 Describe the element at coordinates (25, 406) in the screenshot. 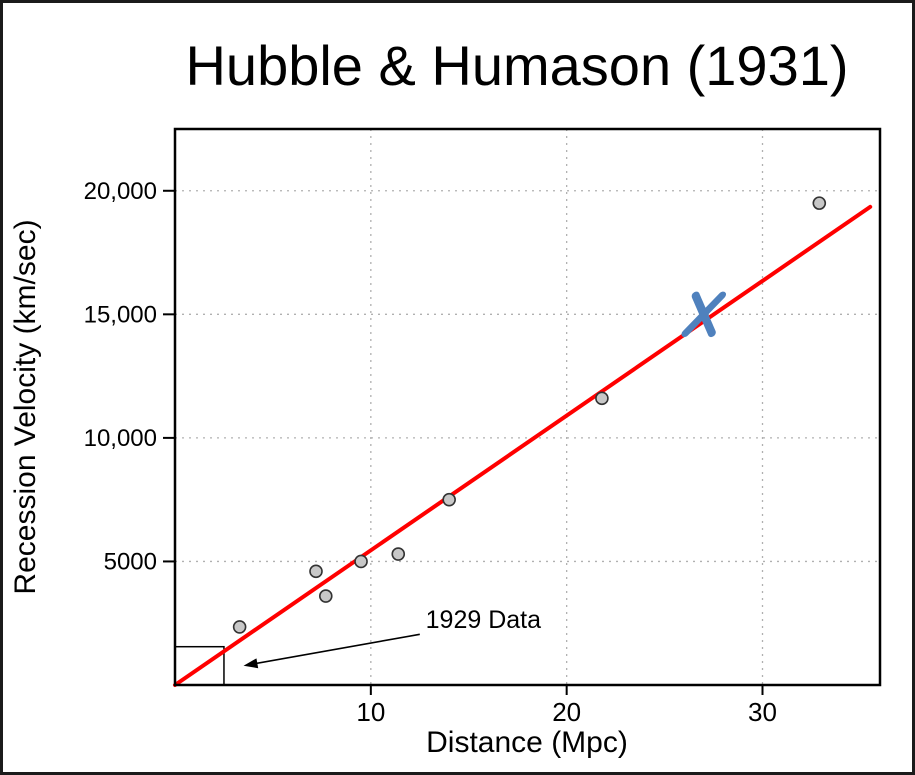

I see `y-axis-label: Recession Velocity (km/sec)` at that location.